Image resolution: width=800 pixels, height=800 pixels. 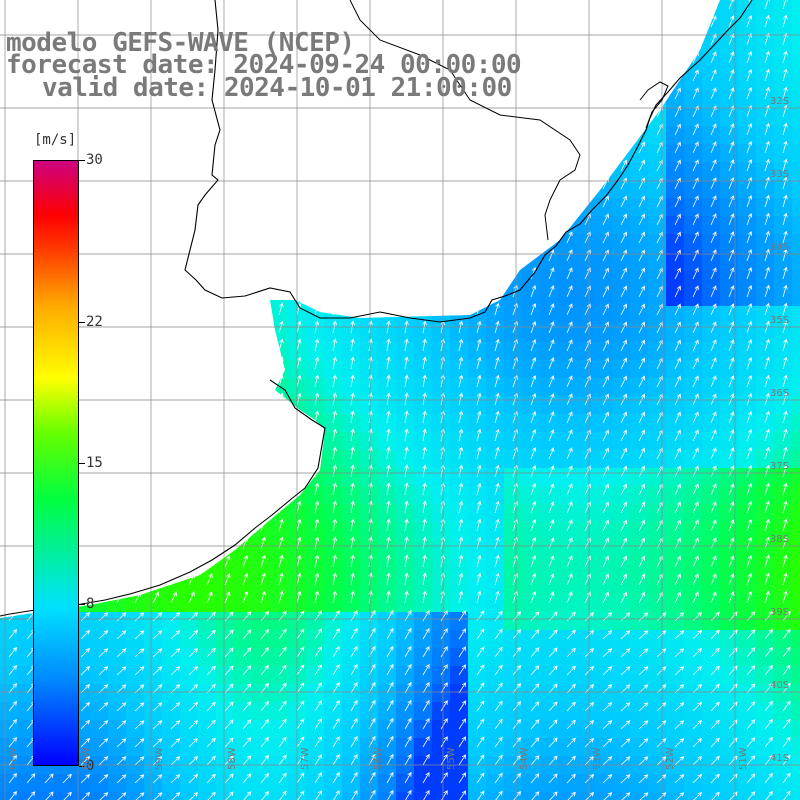 What do you see at coordinates (305, 758) in the screenshot?
I see `longitude-label: 57W` at bounding box center [305, 758].